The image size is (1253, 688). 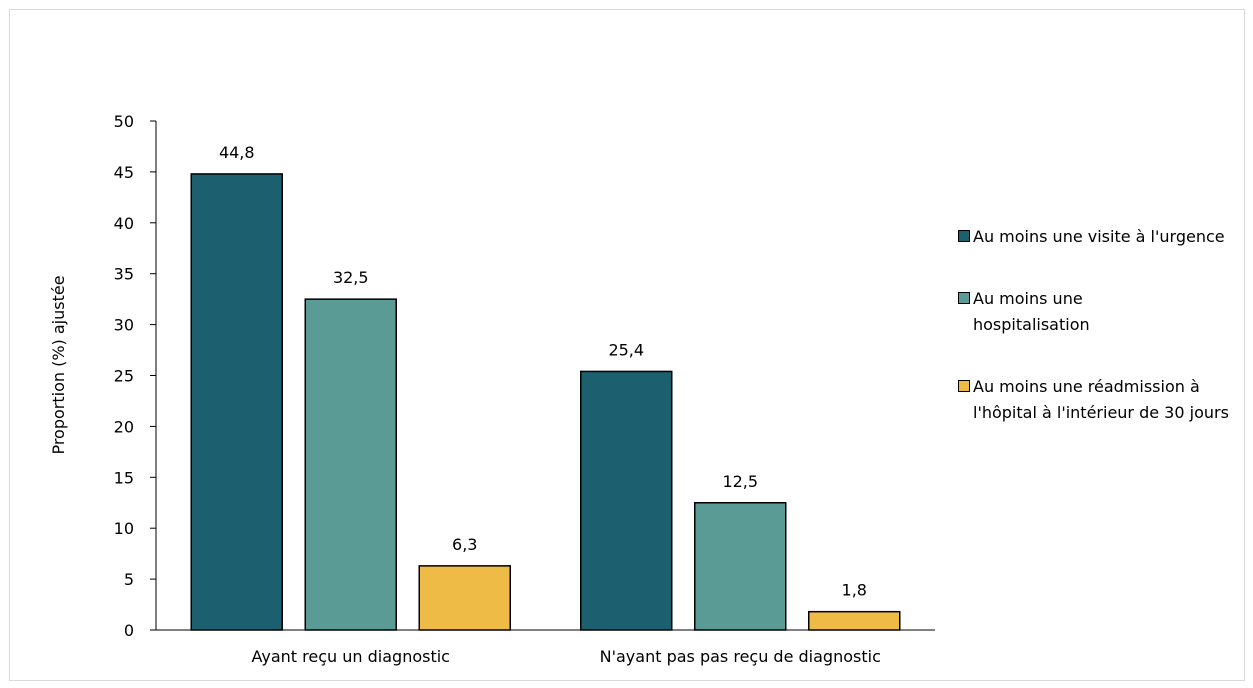 I want to click on legend-swatch-readmission, so click(x=964, y=386).